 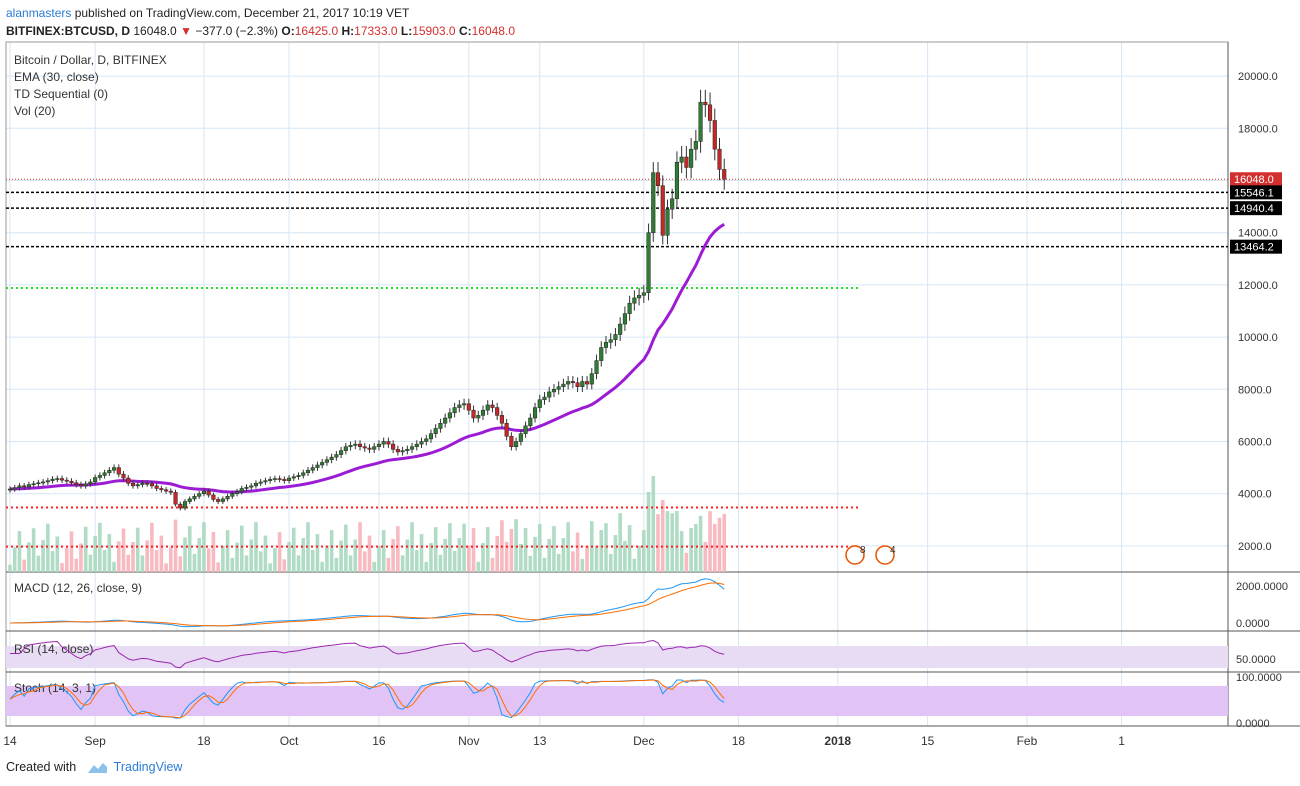 I want to click on down-arrow-icon: ▼, so click(x=186, y=31).